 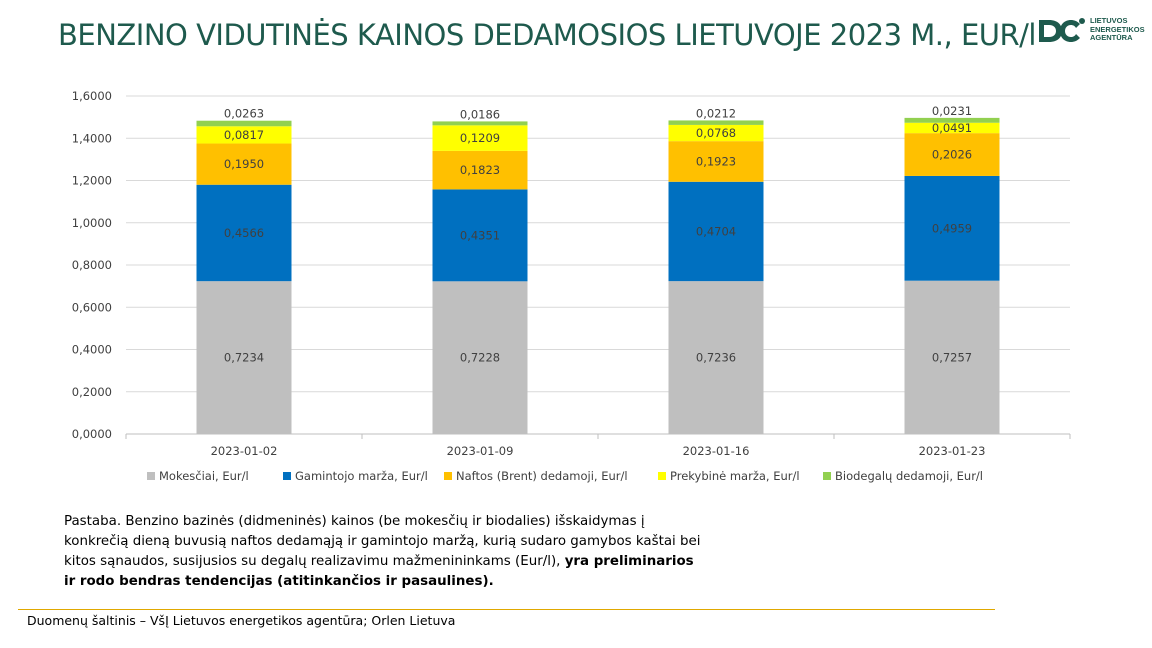 I want to click on legend-label: Gamintojo marža, Eur/l, so click(x=361, y=476).